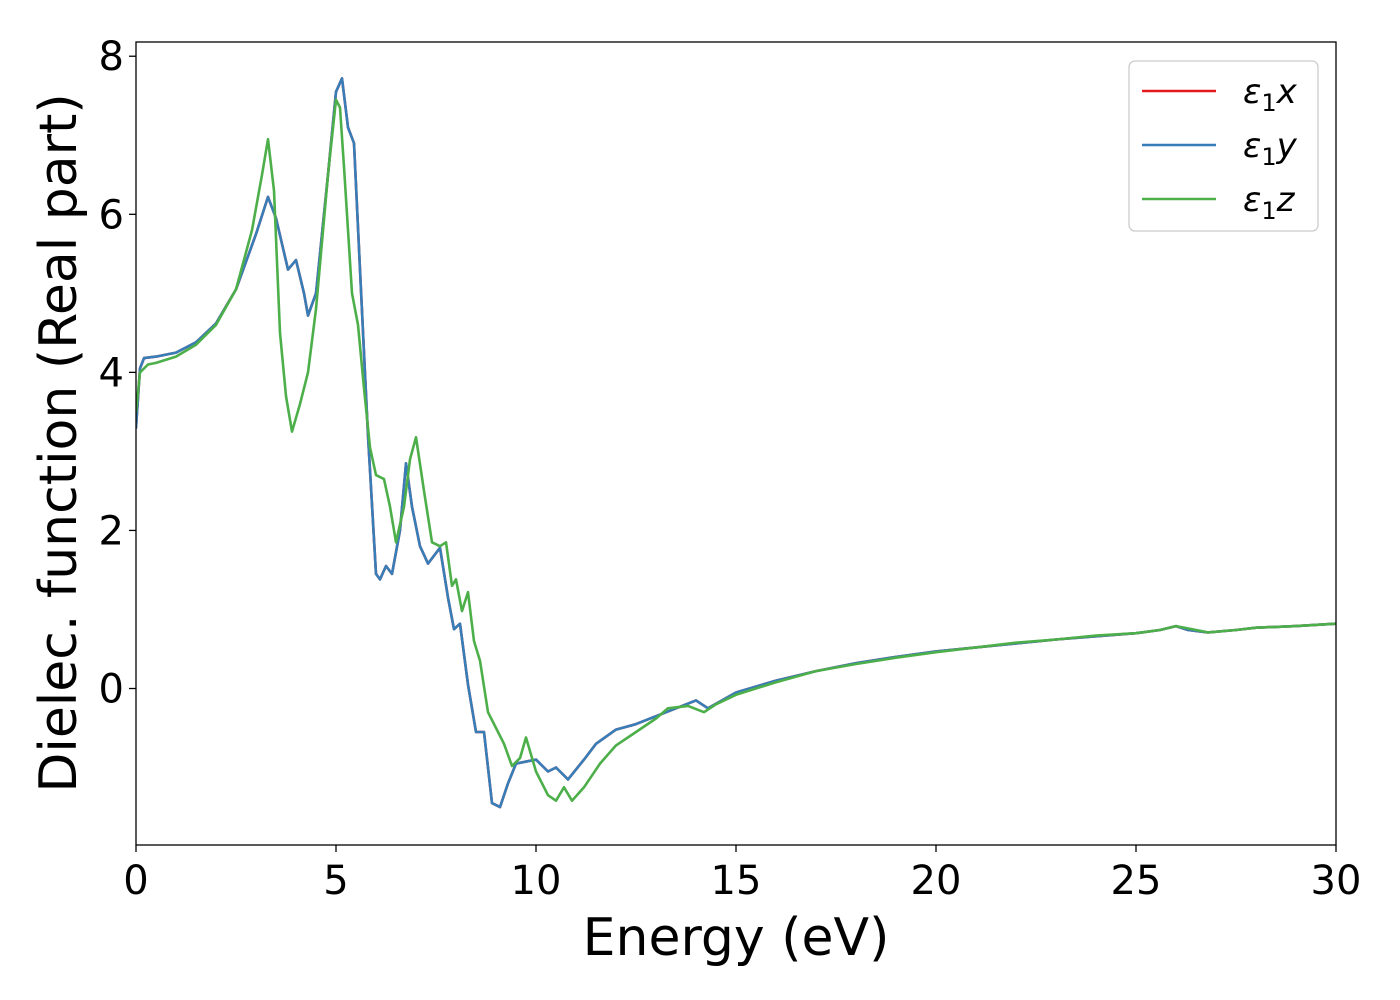  Describe the element at coordinates (135, 881) in the screenshot. I see `x-tick-label: 0` at that location.